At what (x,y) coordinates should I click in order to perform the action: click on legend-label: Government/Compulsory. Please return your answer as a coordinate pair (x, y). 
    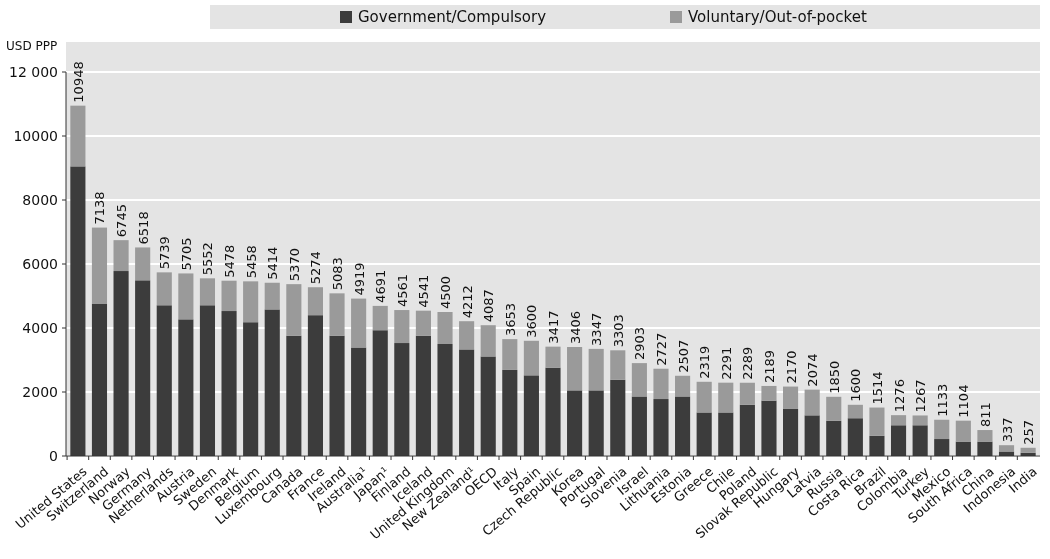
    Looking at the image, I should click on (452, 17).